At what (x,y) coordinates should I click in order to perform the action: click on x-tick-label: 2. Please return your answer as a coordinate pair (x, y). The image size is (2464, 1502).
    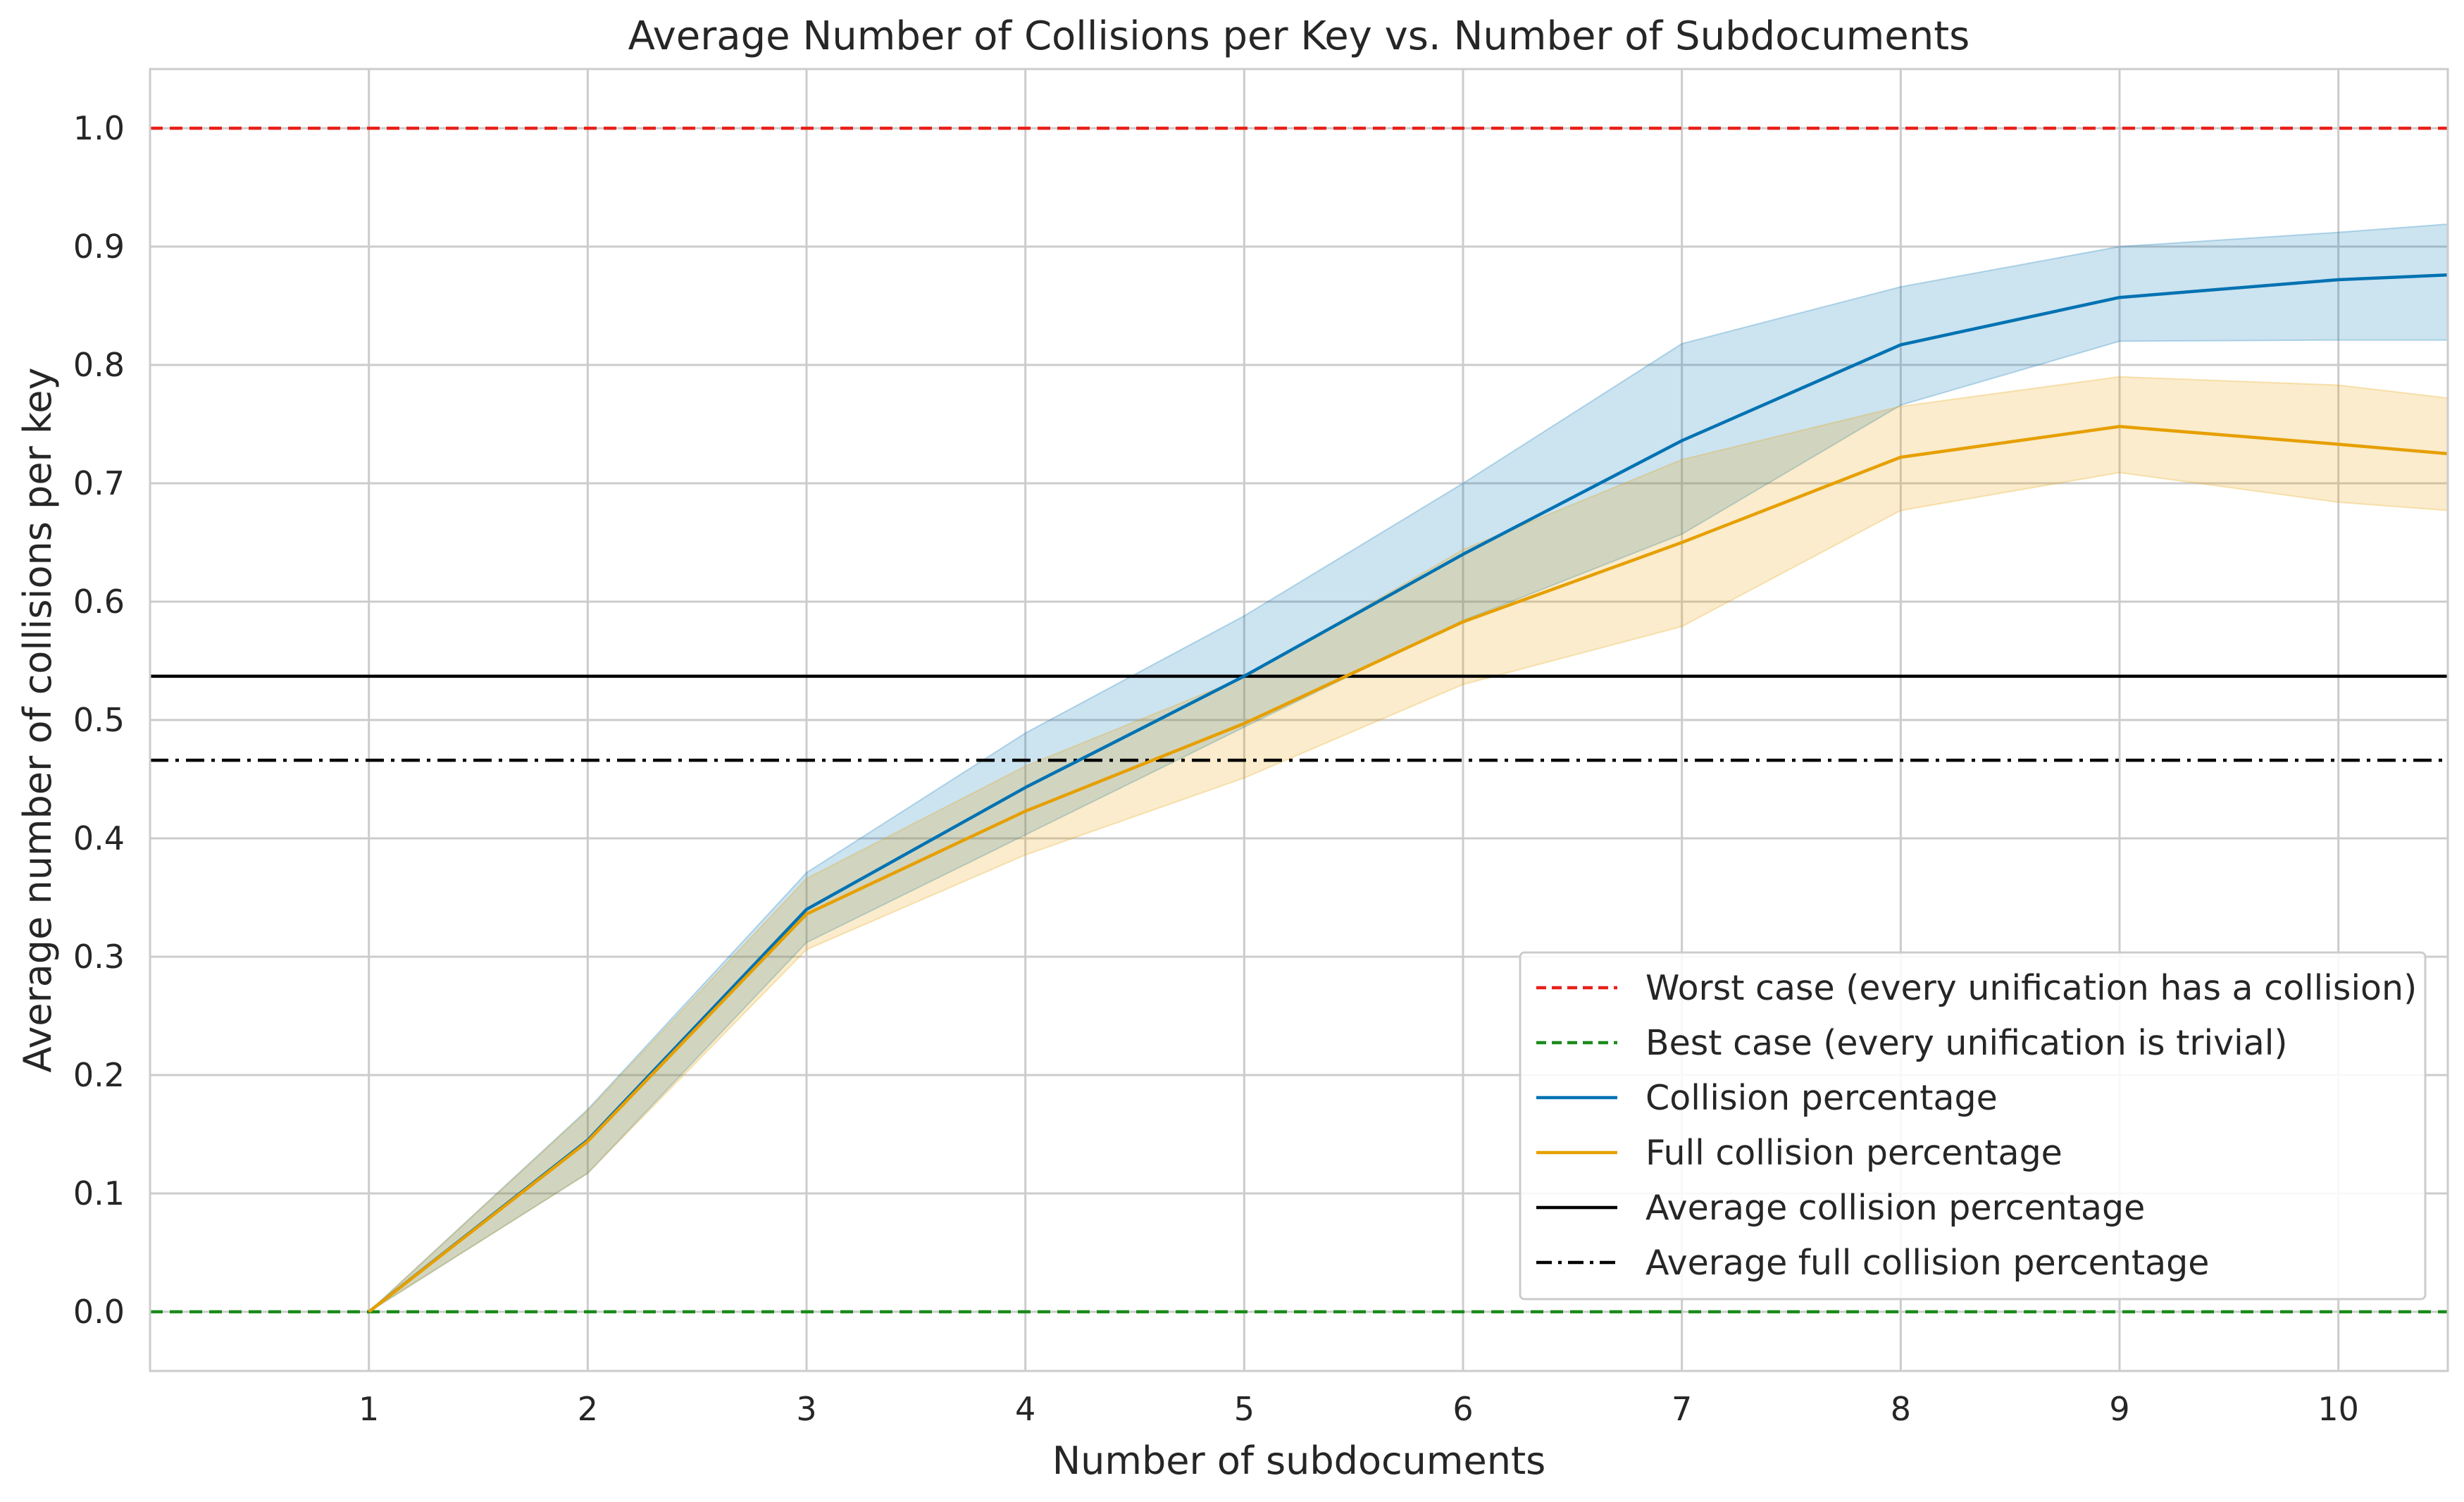
    Looking at the image, I should click on (588, 1409).